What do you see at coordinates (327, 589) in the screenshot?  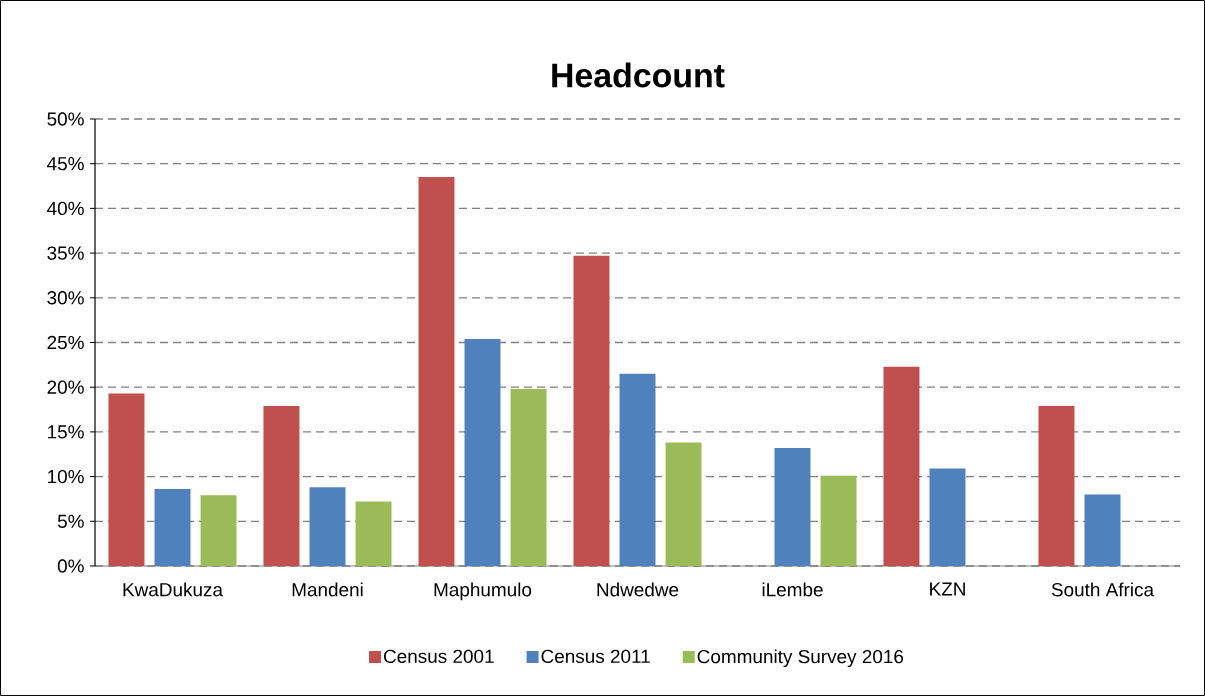 I see `x-tick-label: Mandeni` at bounding box center [327, 589].